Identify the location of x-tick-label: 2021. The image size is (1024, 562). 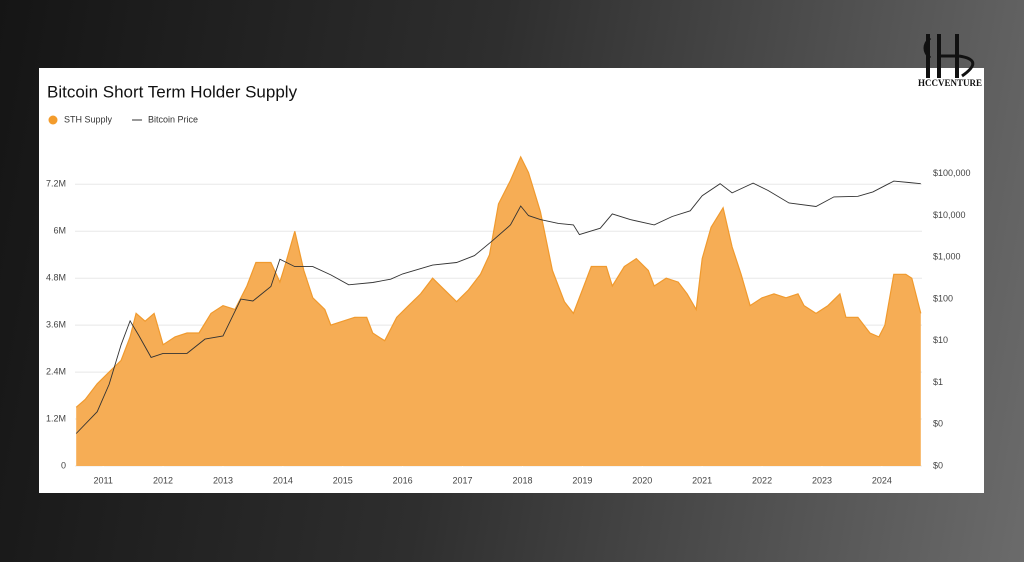
(702, 480).